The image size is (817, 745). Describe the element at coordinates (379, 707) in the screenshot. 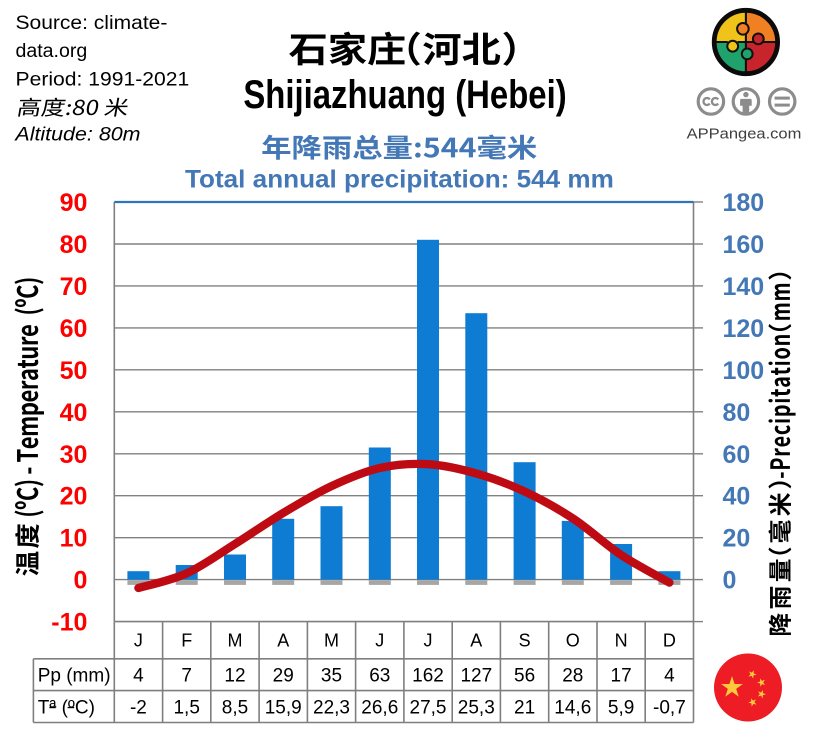

I see `svg-text: 26,6` at that location.